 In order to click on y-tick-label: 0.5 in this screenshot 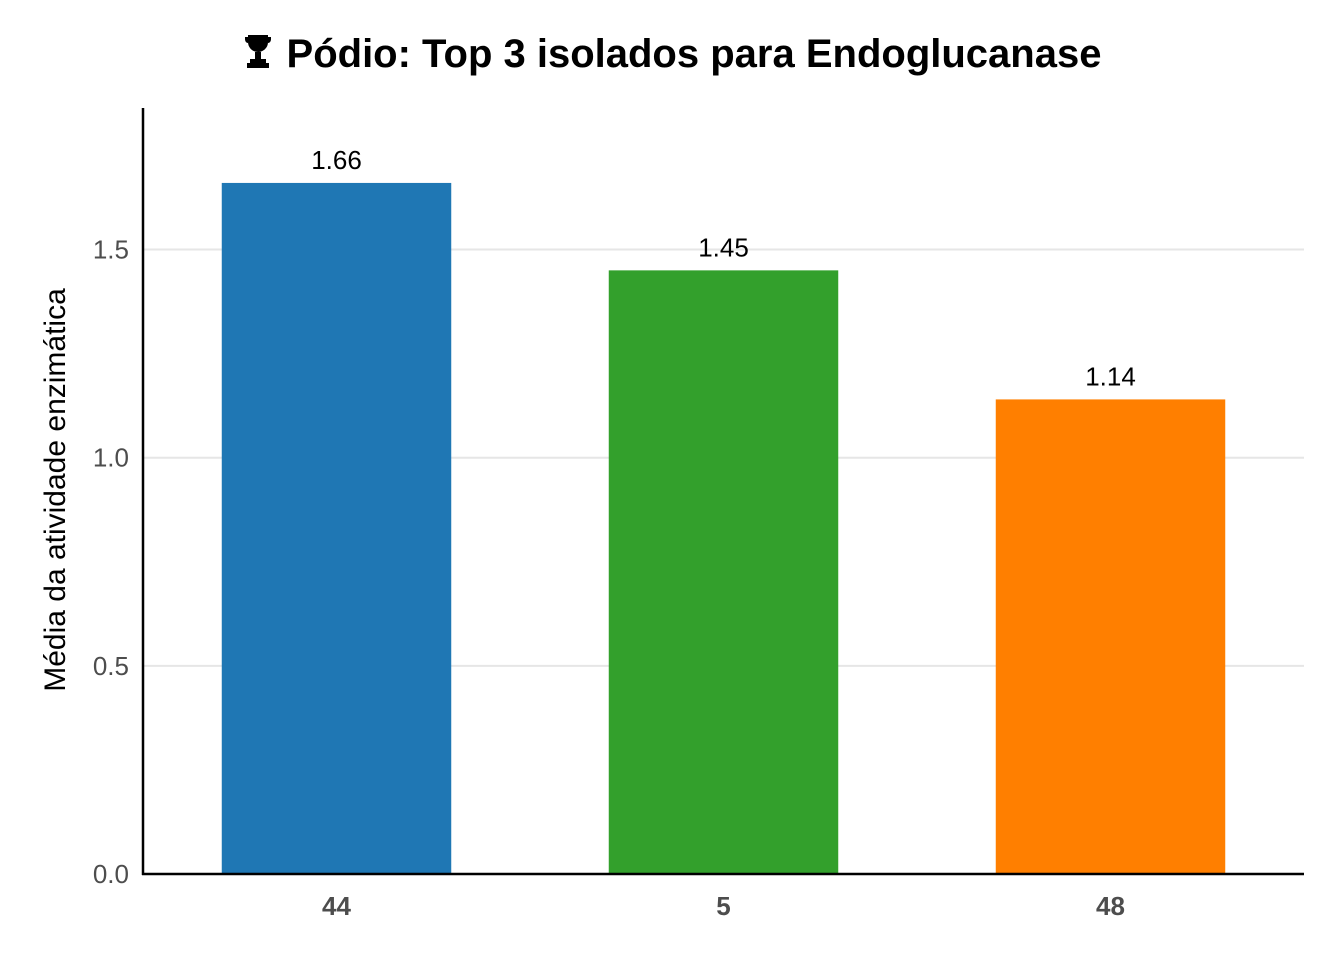, I will do `click(111, 666)`.